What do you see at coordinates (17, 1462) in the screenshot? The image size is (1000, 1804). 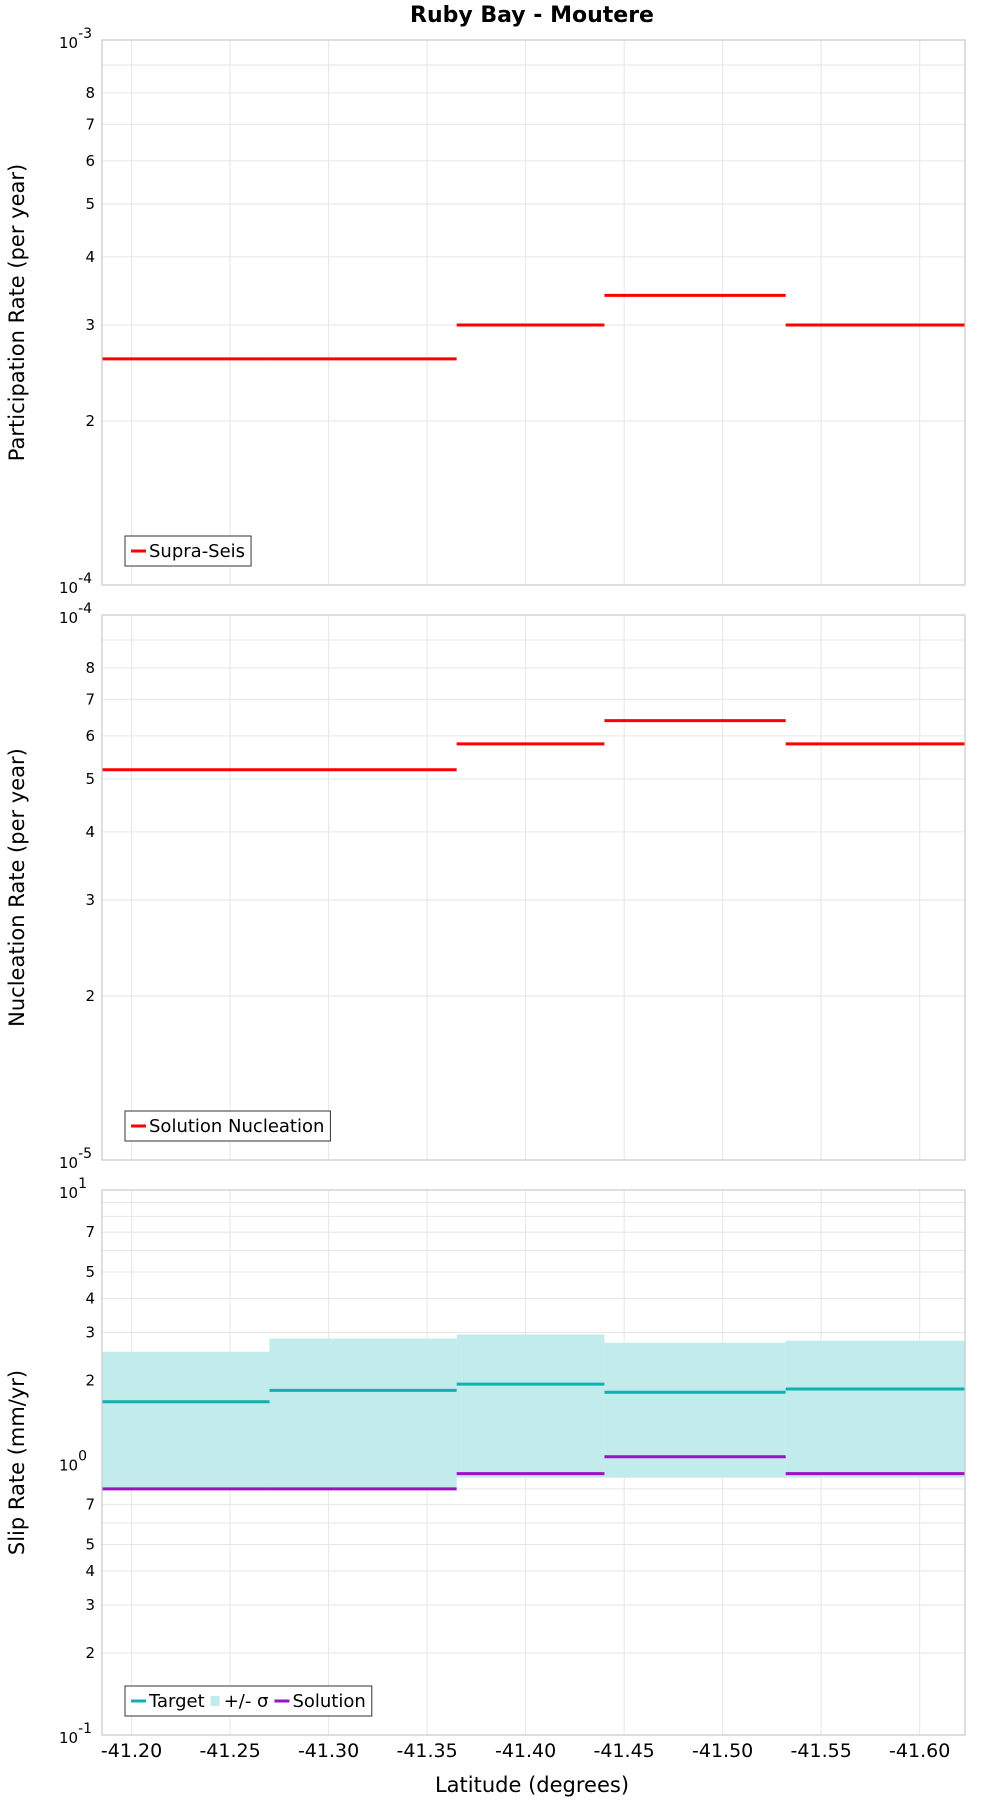 I see `y-axis-label: Slip Rate (mm/yr)` at bounding box center [17, 1462].